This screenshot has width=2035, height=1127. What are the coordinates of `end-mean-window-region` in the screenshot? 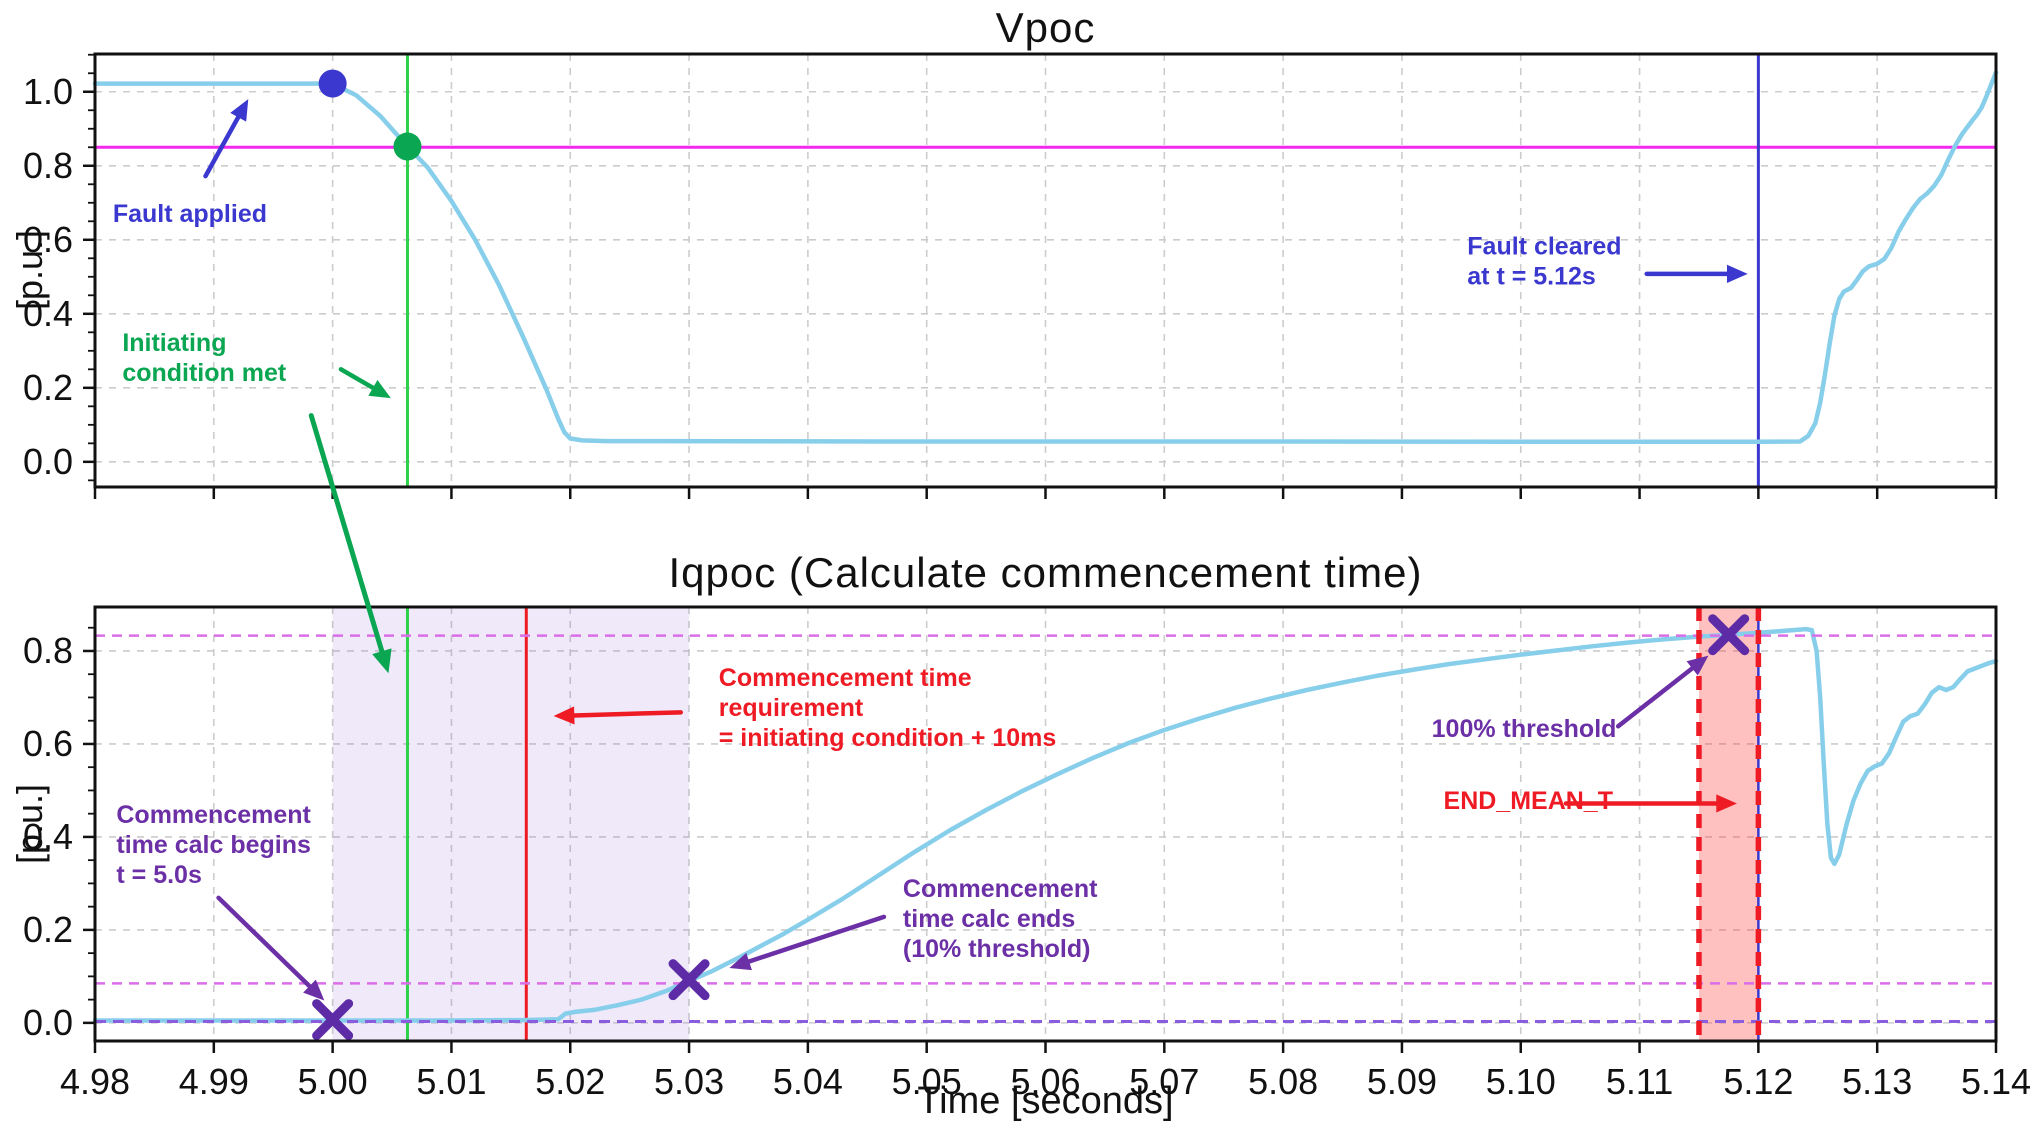 It's located at (1728, 824).